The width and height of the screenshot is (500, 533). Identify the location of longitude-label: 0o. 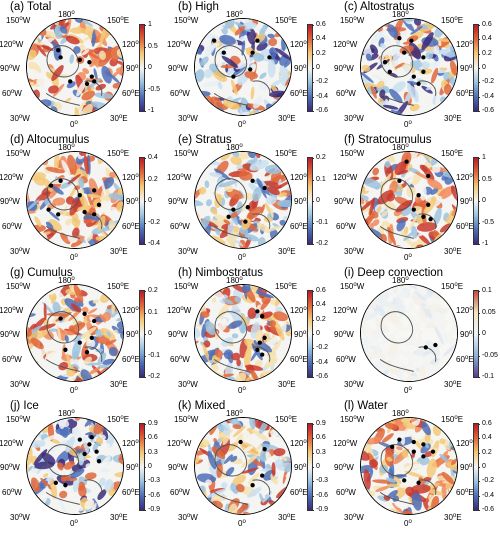
(74, 390).